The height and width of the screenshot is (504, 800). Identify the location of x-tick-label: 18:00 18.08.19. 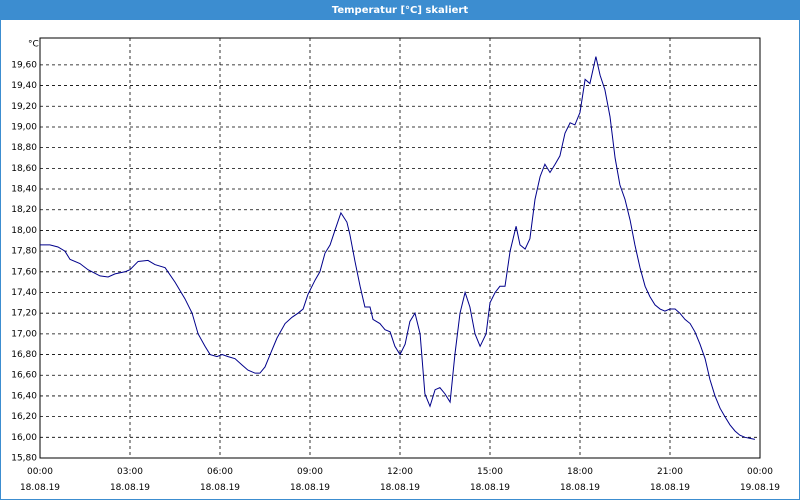
(580, 480).